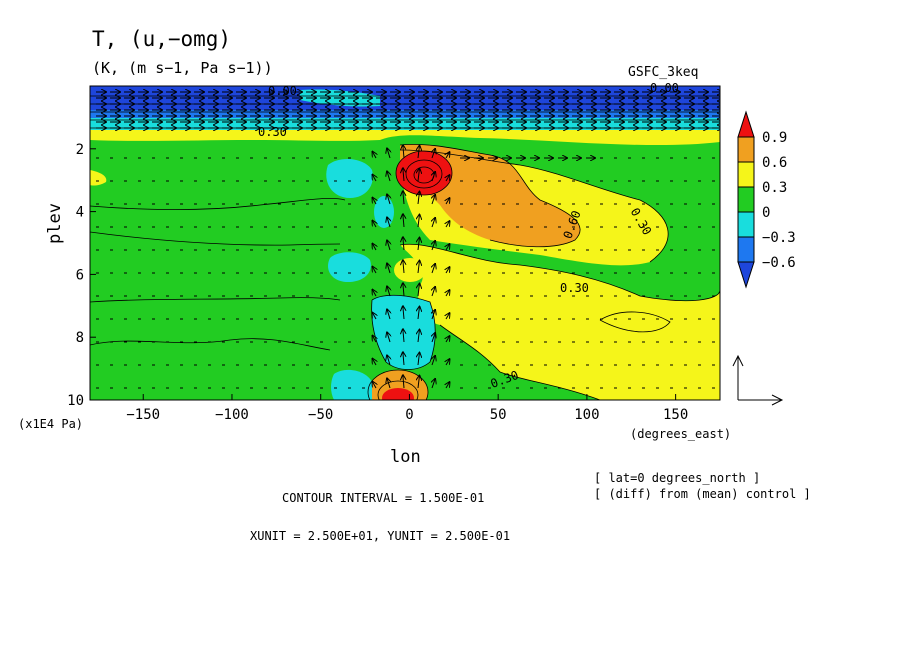 The image size is (904, 658). Describe the element at coordinates (774, 163) in the screenshot. I see `colorbar-label: 0.6` at that location.